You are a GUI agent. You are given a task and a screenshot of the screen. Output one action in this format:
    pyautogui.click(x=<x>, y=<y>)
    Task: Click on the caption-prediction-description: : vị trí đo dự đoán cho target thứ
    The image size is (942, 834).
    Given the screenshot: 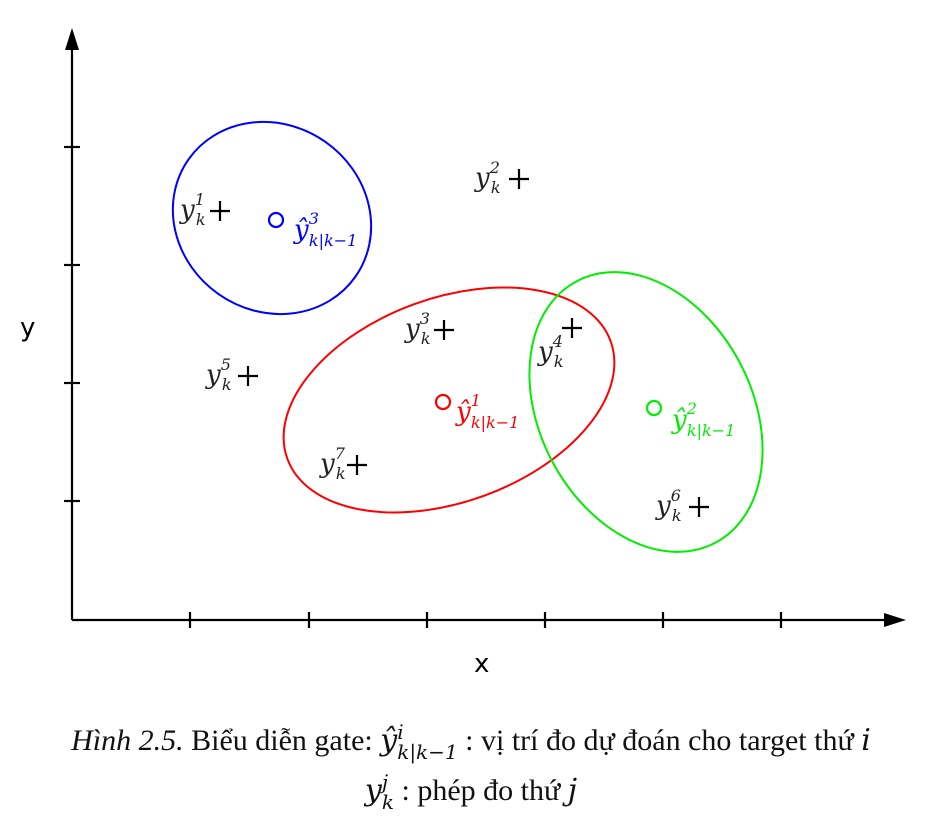 What is the action you would take?
    pyautogui.click(x=659, y=740)
    